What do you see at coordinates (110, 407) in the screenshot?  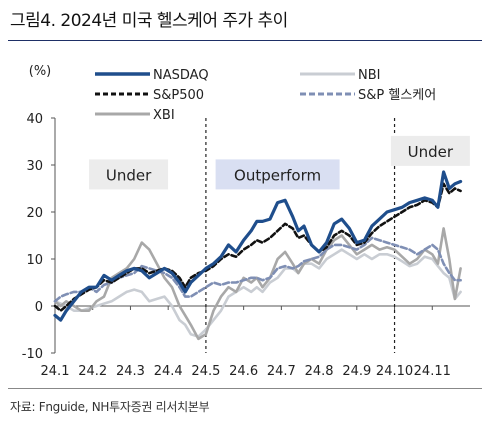 I see `source-note: 자료: Fnguide, NH투자증권 리서치본부` at bounding box center [110, 407].